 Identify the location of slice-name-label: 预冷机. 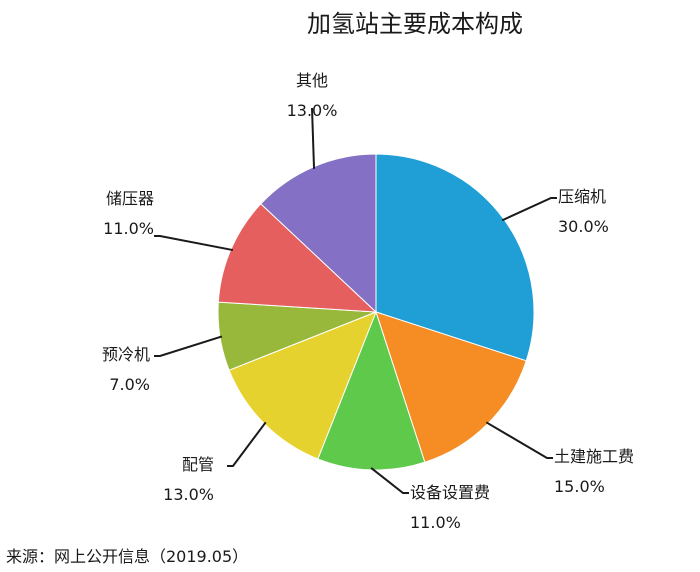
(126, 354).